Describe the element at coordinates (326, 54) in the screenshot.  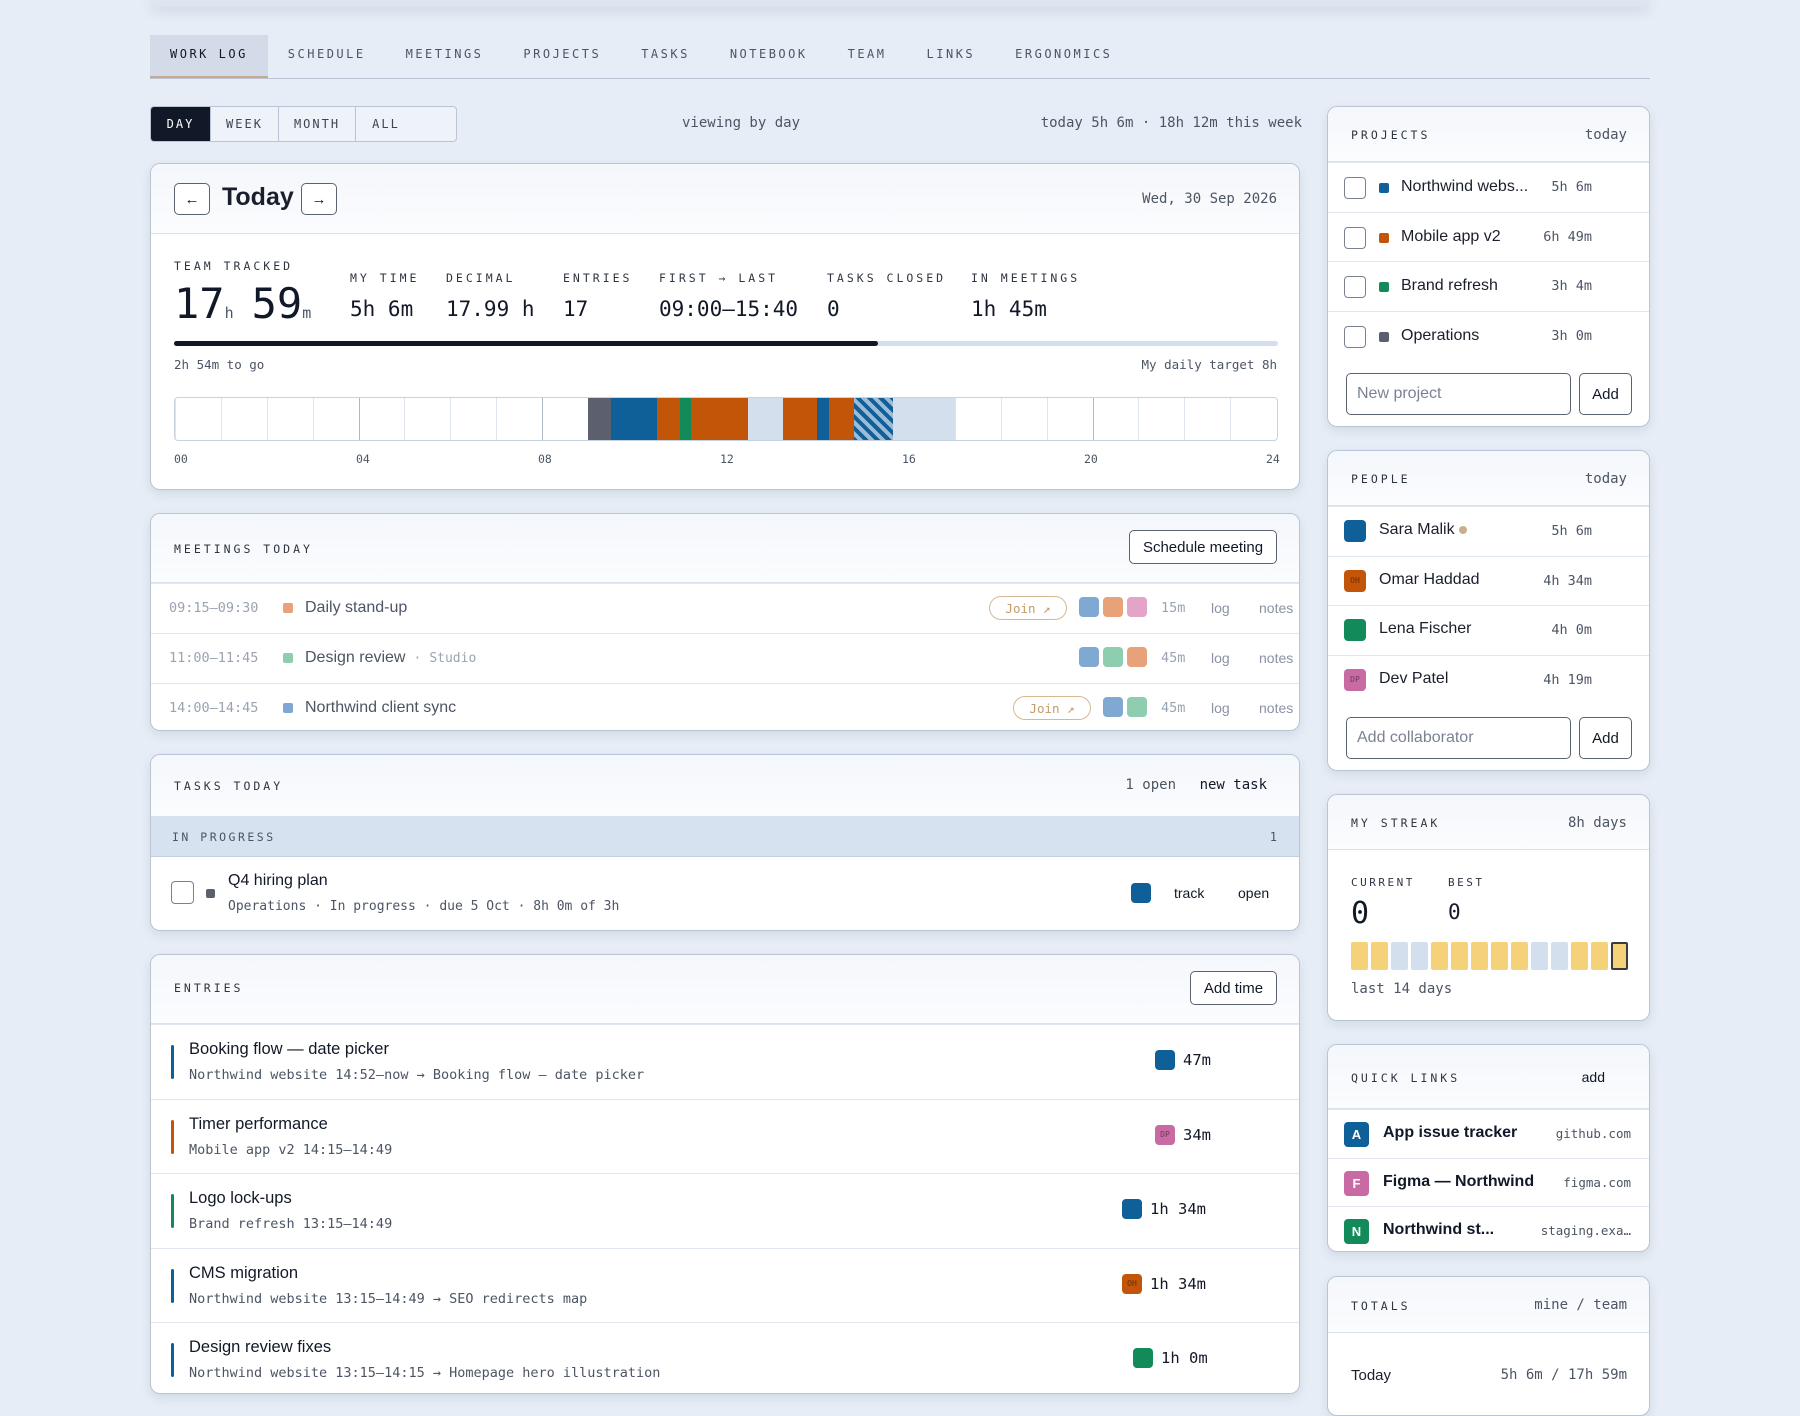
I see `tab-schedule: SCHEDULE` at that location.